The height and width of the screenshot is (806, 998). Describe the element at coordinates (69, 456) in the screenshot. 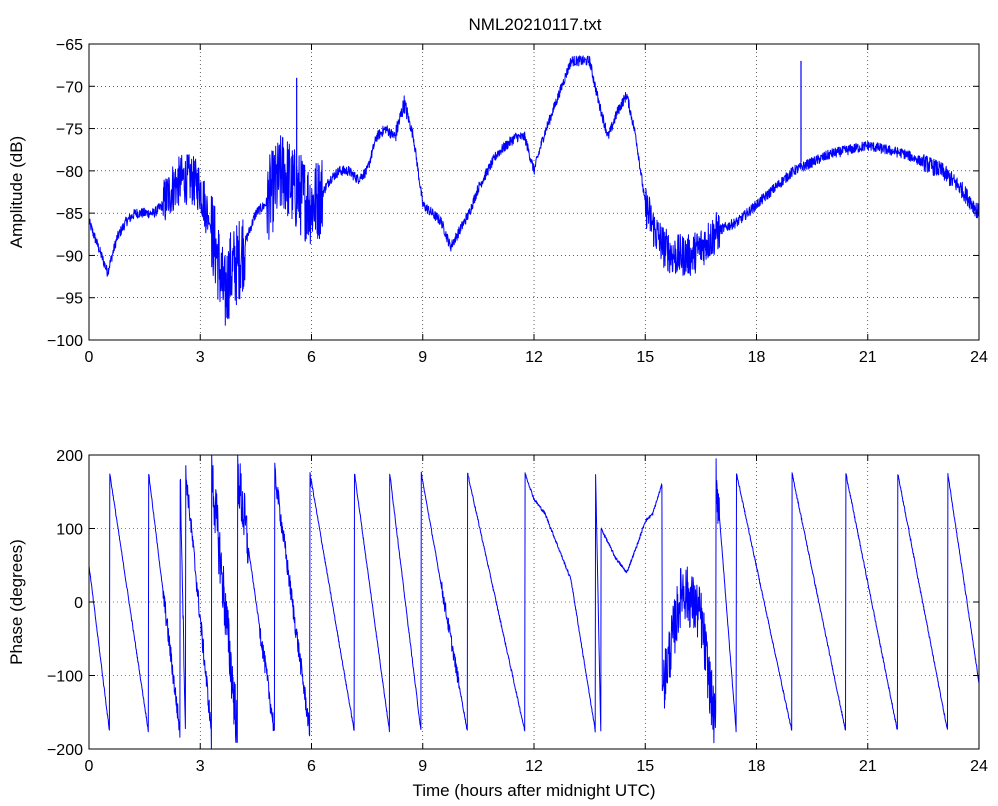

I see `phase-ytick-label: 200` at that location.